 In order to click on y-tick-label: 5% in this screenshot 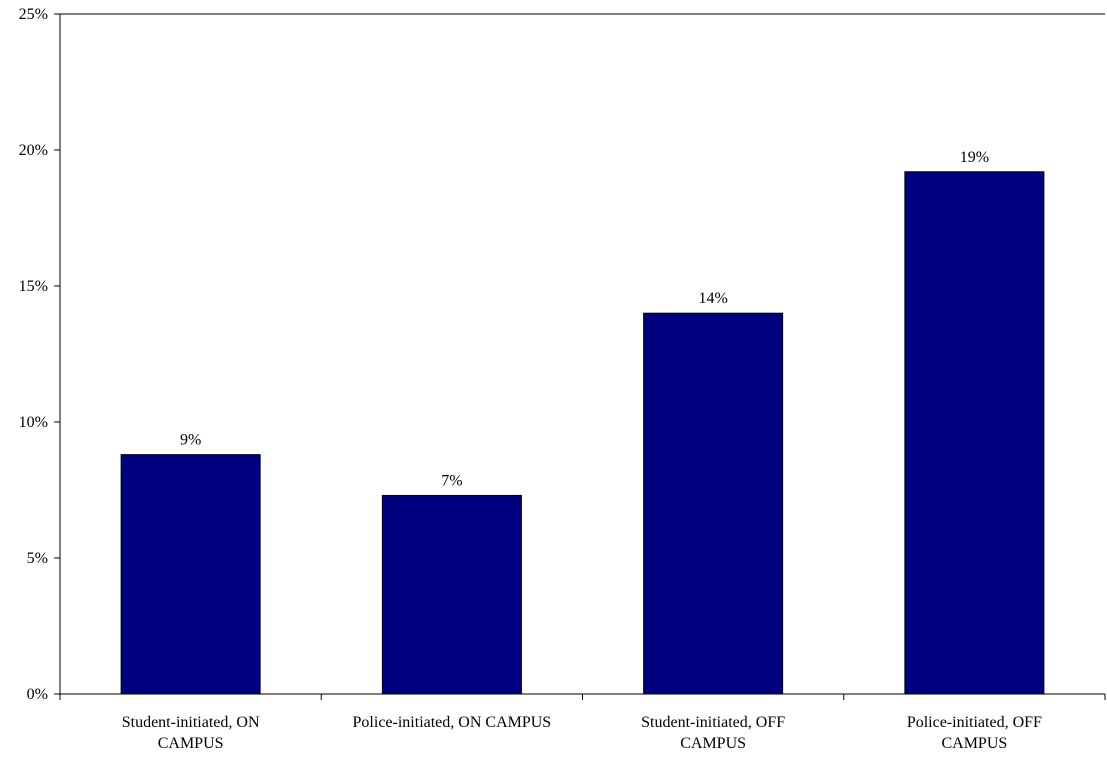, I will do `click(37, 558)`.